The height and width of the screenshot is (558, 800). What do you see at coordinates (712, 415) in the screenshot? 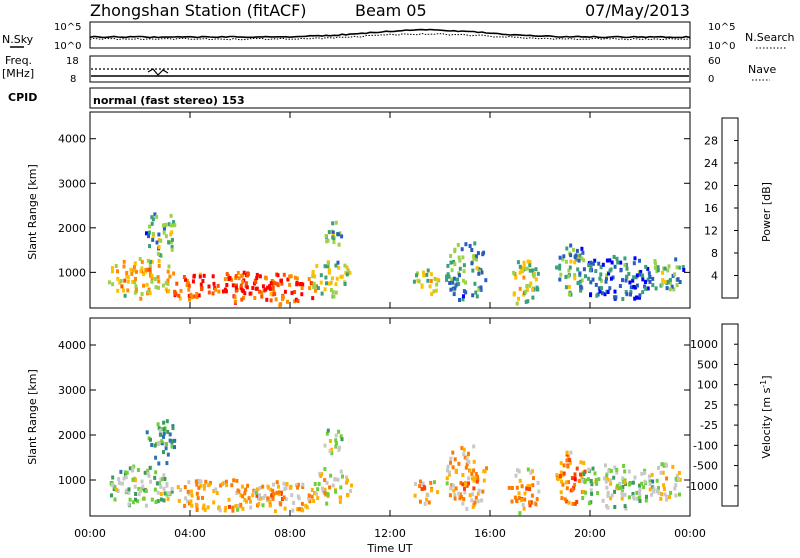
I see `velocity-colorbar: 1000 500 100 25 -25 -100 -500 -1000` at bounding box center [712, 415].